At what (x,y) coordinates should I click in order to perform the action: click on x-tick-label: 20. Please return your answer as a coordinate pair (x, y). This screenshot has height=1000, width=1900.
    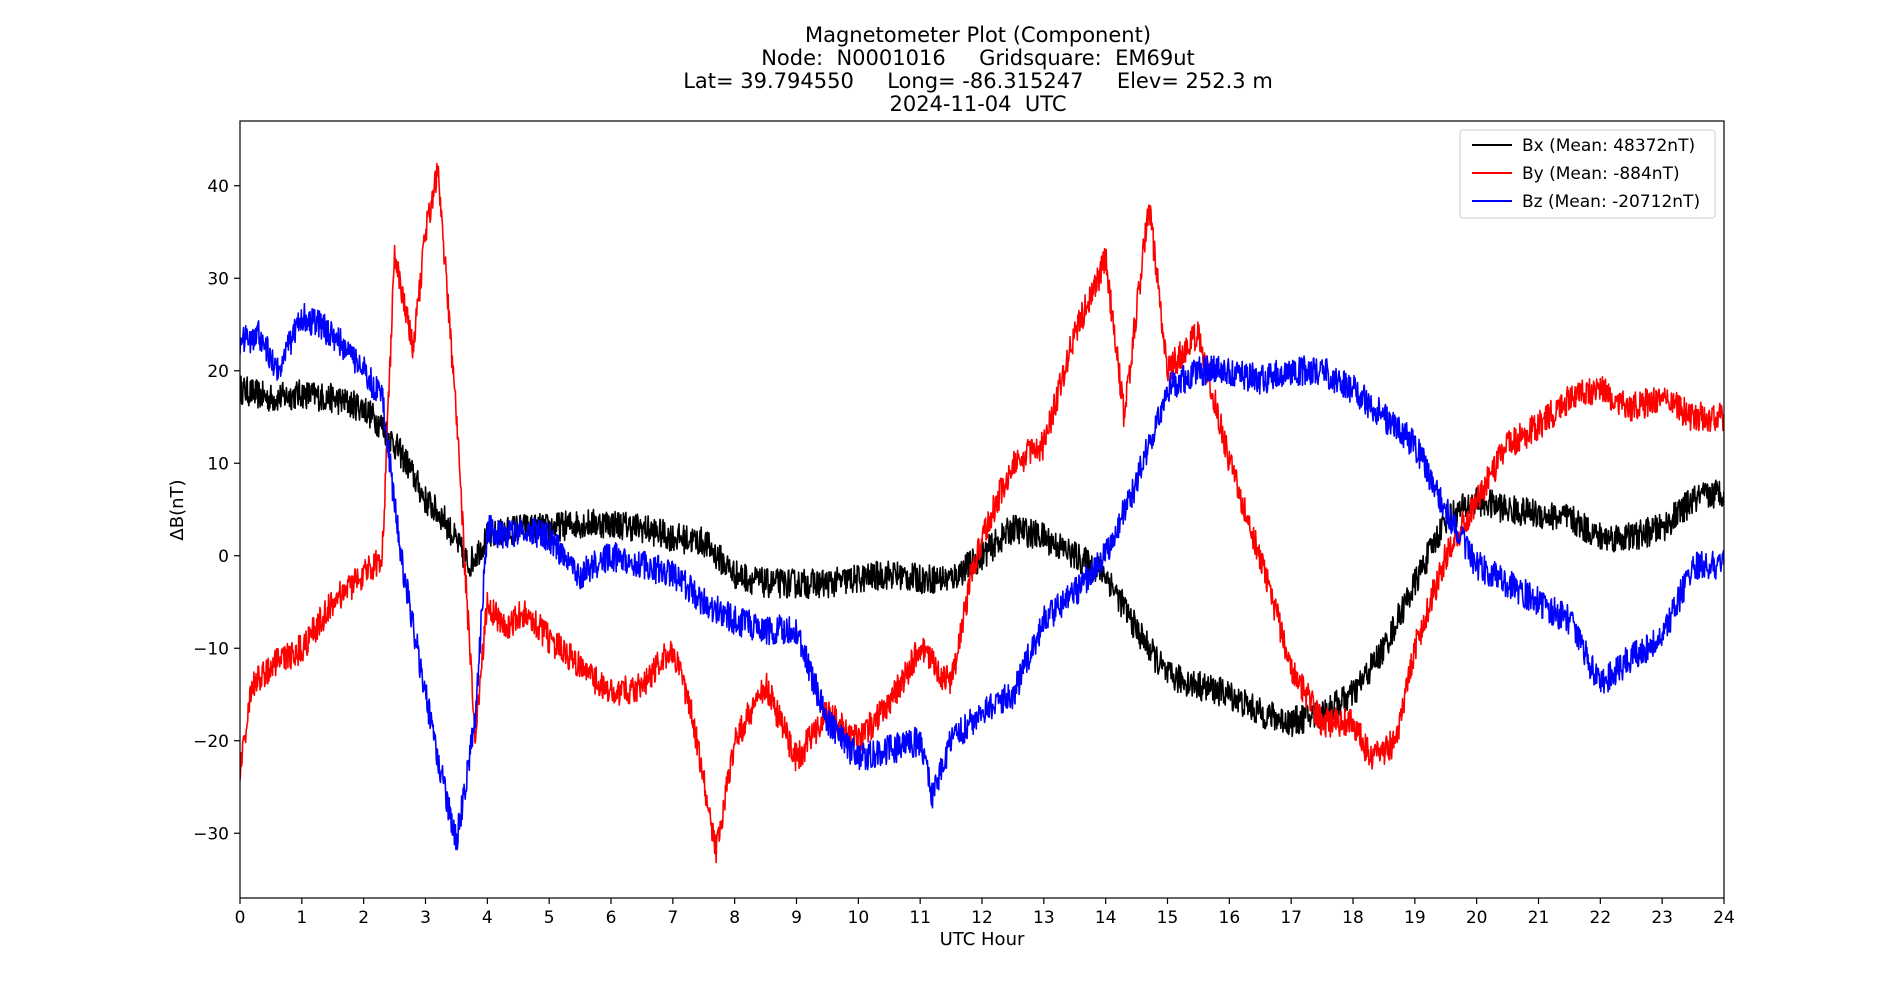
    Looking at the image, I should click on (1477, 918).